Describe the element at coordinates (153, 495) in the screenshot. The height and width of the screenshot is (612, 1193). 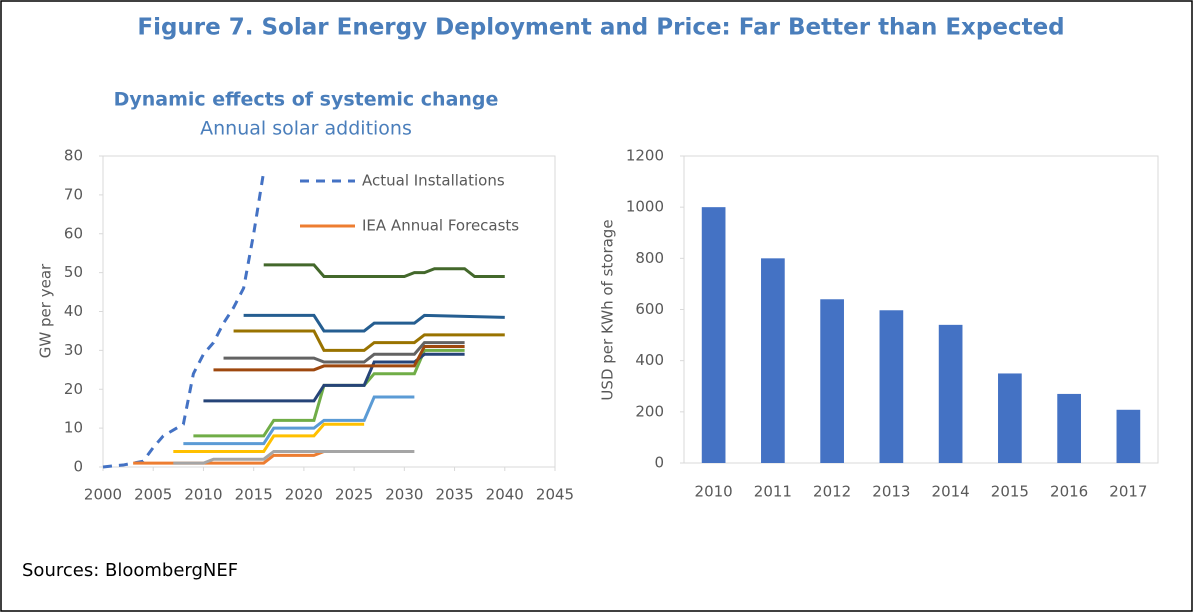
I see `x-tick-label: 2005` at that location.